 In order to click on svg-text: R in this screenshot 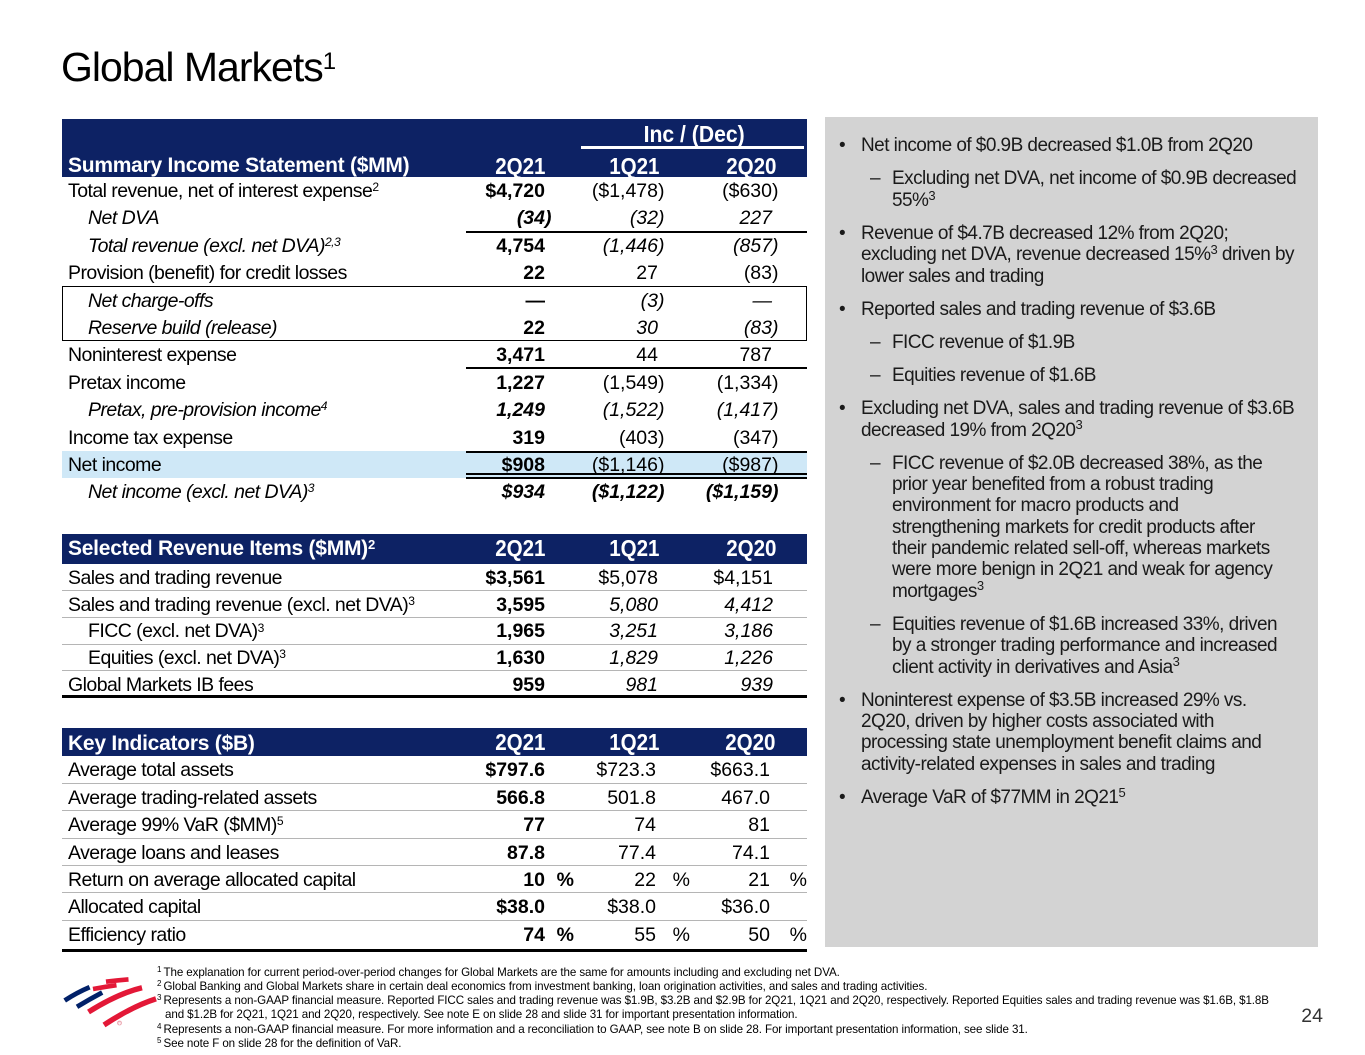, I will do `click(119, 1023)`.